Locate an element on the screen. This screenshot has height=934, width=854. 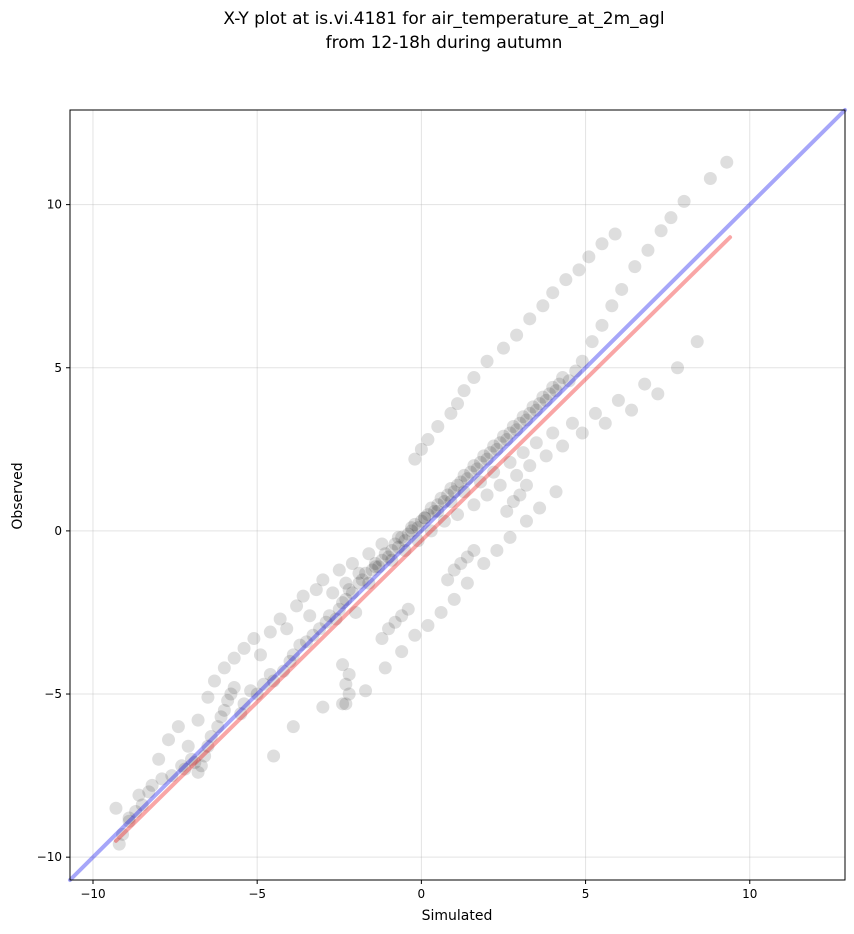
y-tick-label: 5 is located at coordinates (58, 368).